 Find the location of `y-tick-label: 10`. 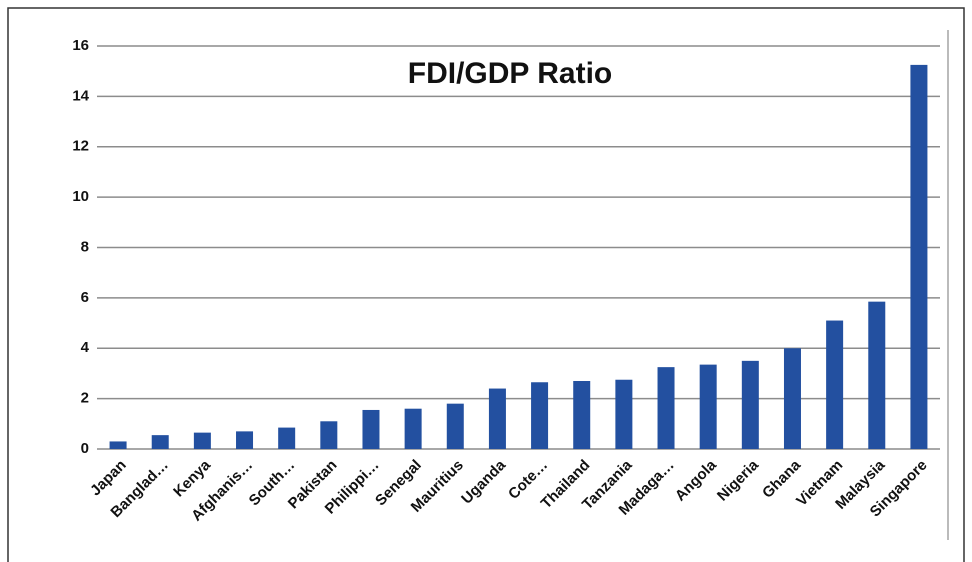

y-tick-label: 10 is located at coordinates (80, 196).